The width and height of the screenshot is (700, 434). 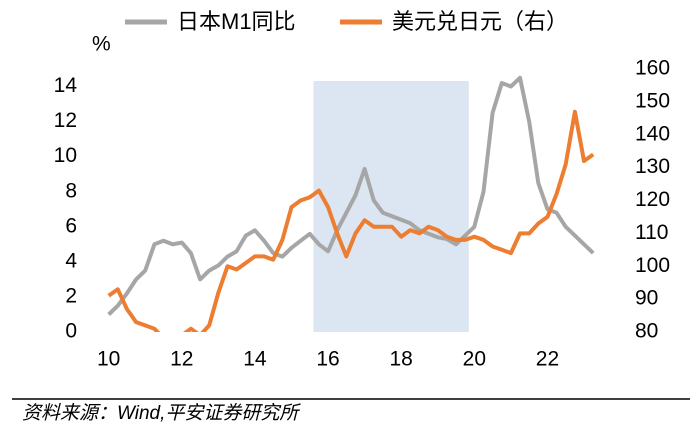 What do you see at coordinates (71, 225) in the screenshot?
I see `y-tick-label: 6` at bounding box center [71, 225].